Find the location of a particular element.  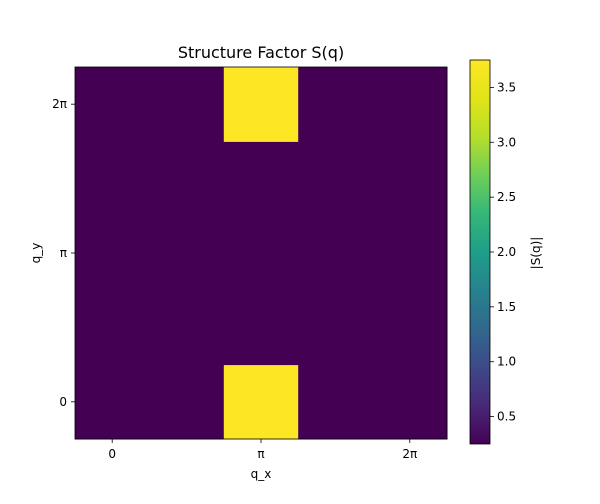

colorbar-label: |S(q)| is located at coordinates (536, 253).